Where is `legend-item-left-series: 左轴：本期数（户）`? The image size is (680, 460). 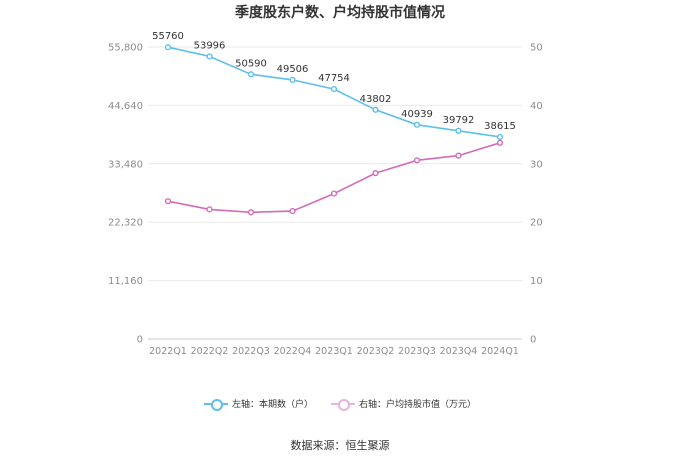 legend-item-left-series: 左轴：本期数（户） is located at coordinates (258, 404).